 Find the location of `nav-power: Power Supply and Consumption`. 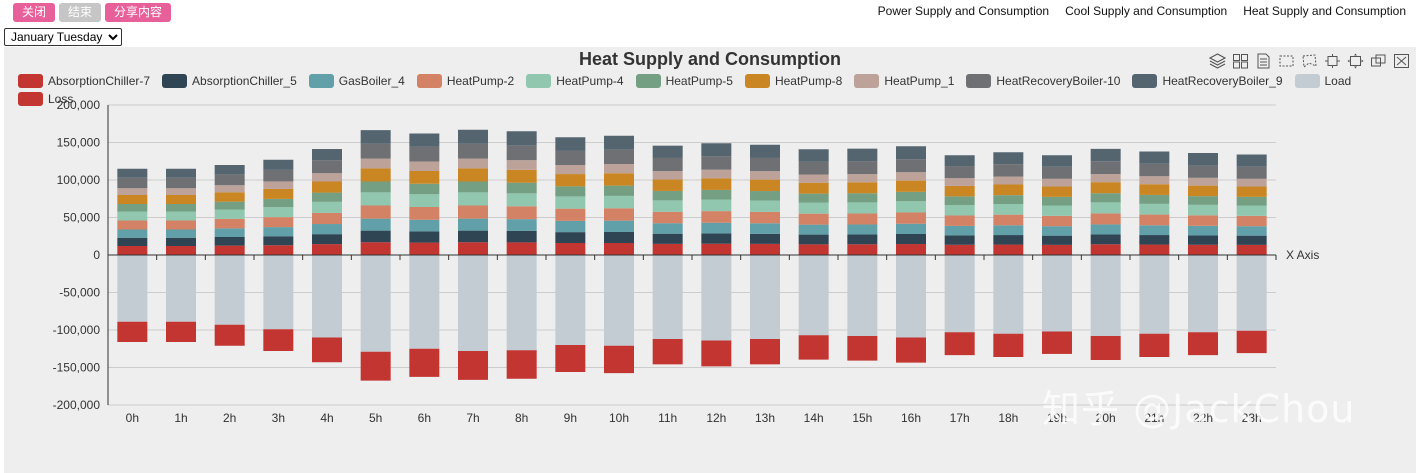

nav-power: Power Supply and Consumption is located at coordinates (963, 11).